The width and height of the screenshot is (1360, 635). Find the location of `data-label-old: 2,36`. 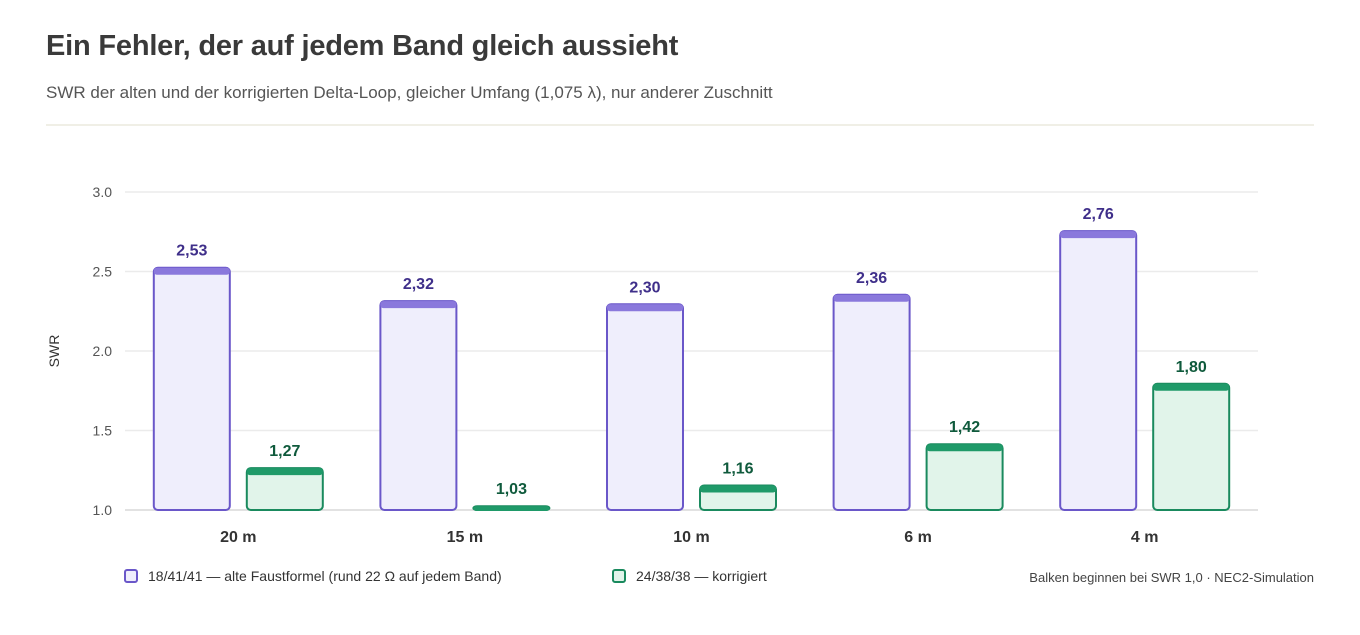

data-label-old: 2,36 is located at coordinates (871, 278).